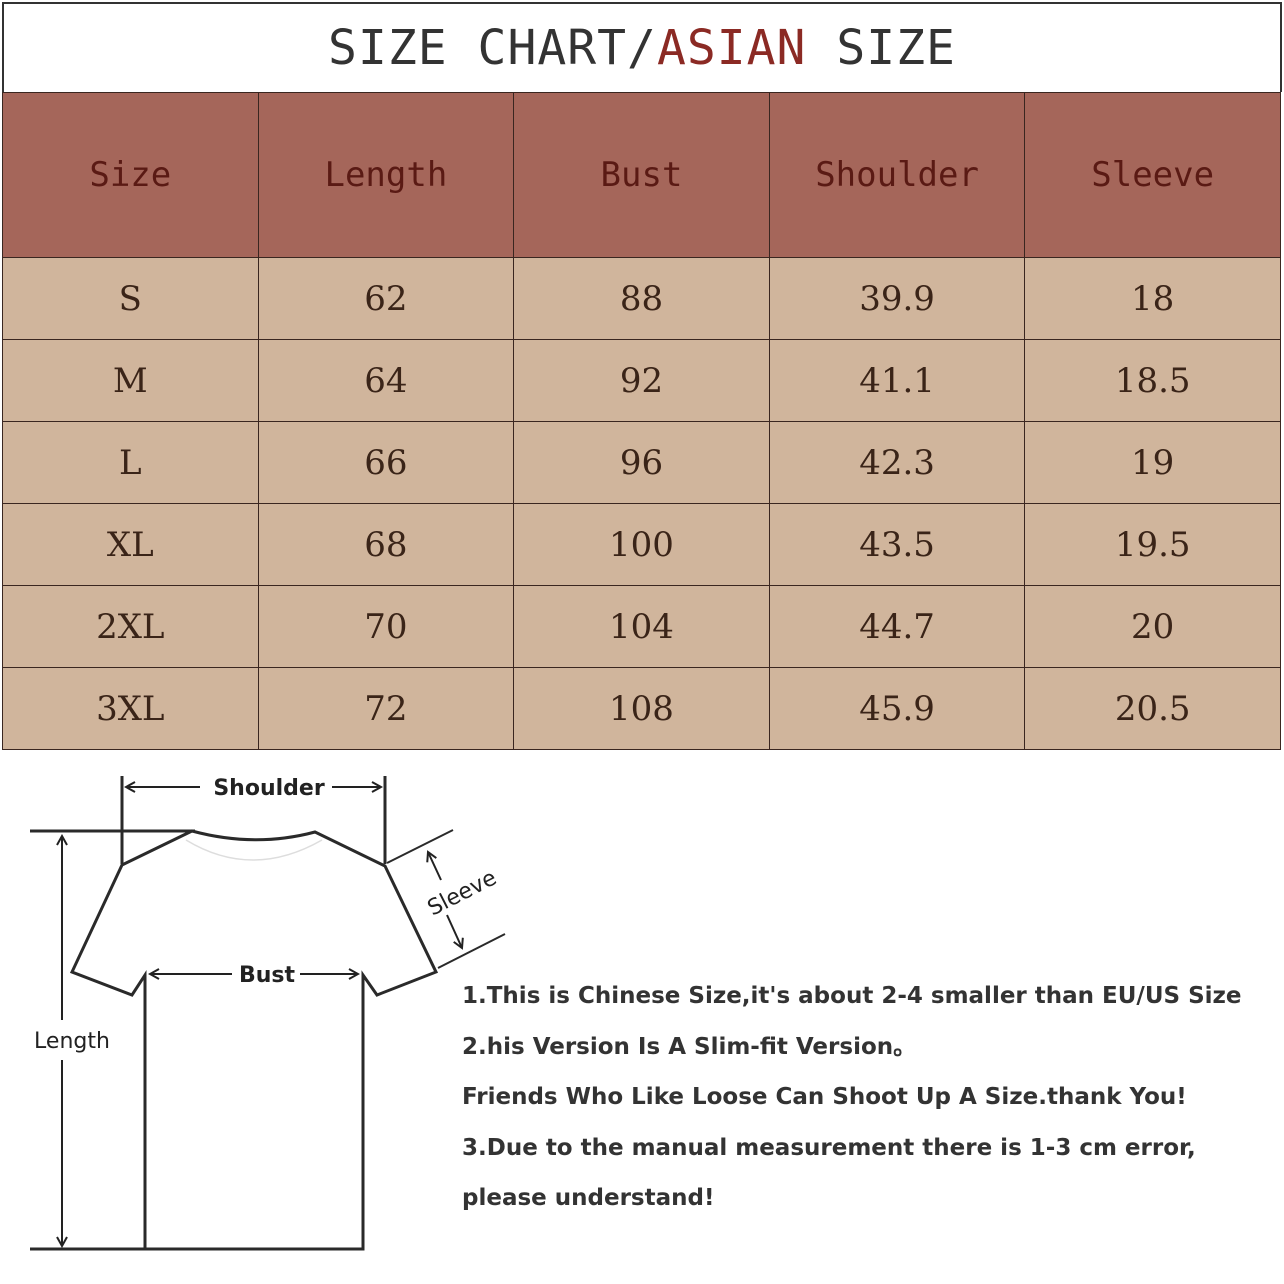  What do you see at coordinates (1152, 175) in the screenshot?
I see `header-sleeve: Sleeve` at bounding box center [1152, 175].